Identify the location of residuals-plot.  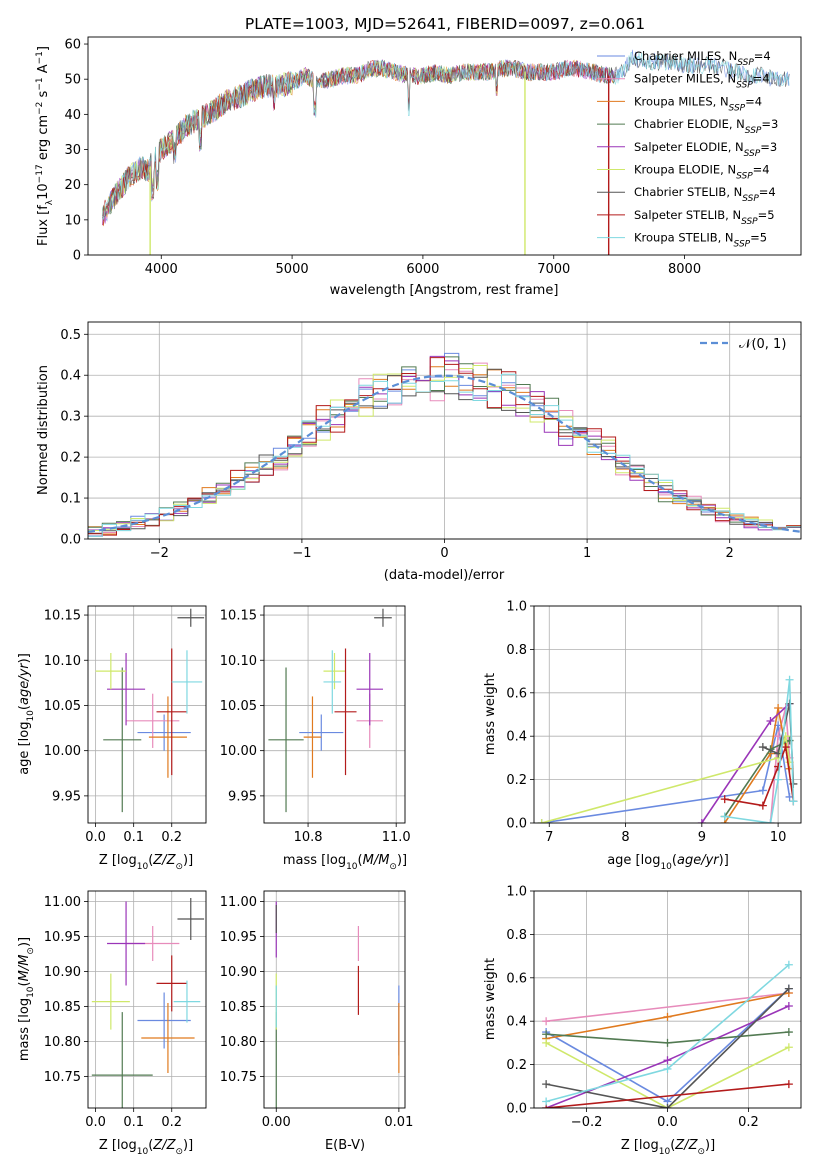
(444, 444).